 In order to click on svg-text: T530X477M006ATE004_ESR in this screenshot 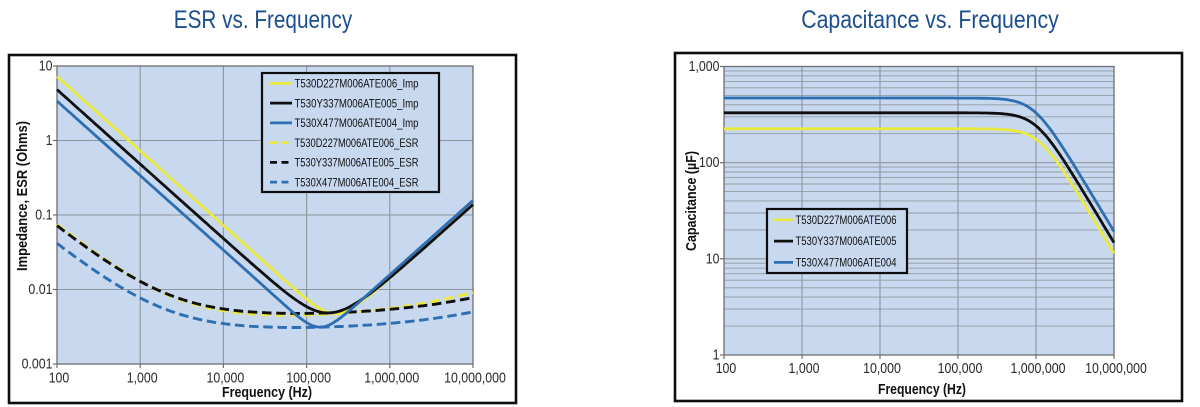, I will do `click(357, 182)`.